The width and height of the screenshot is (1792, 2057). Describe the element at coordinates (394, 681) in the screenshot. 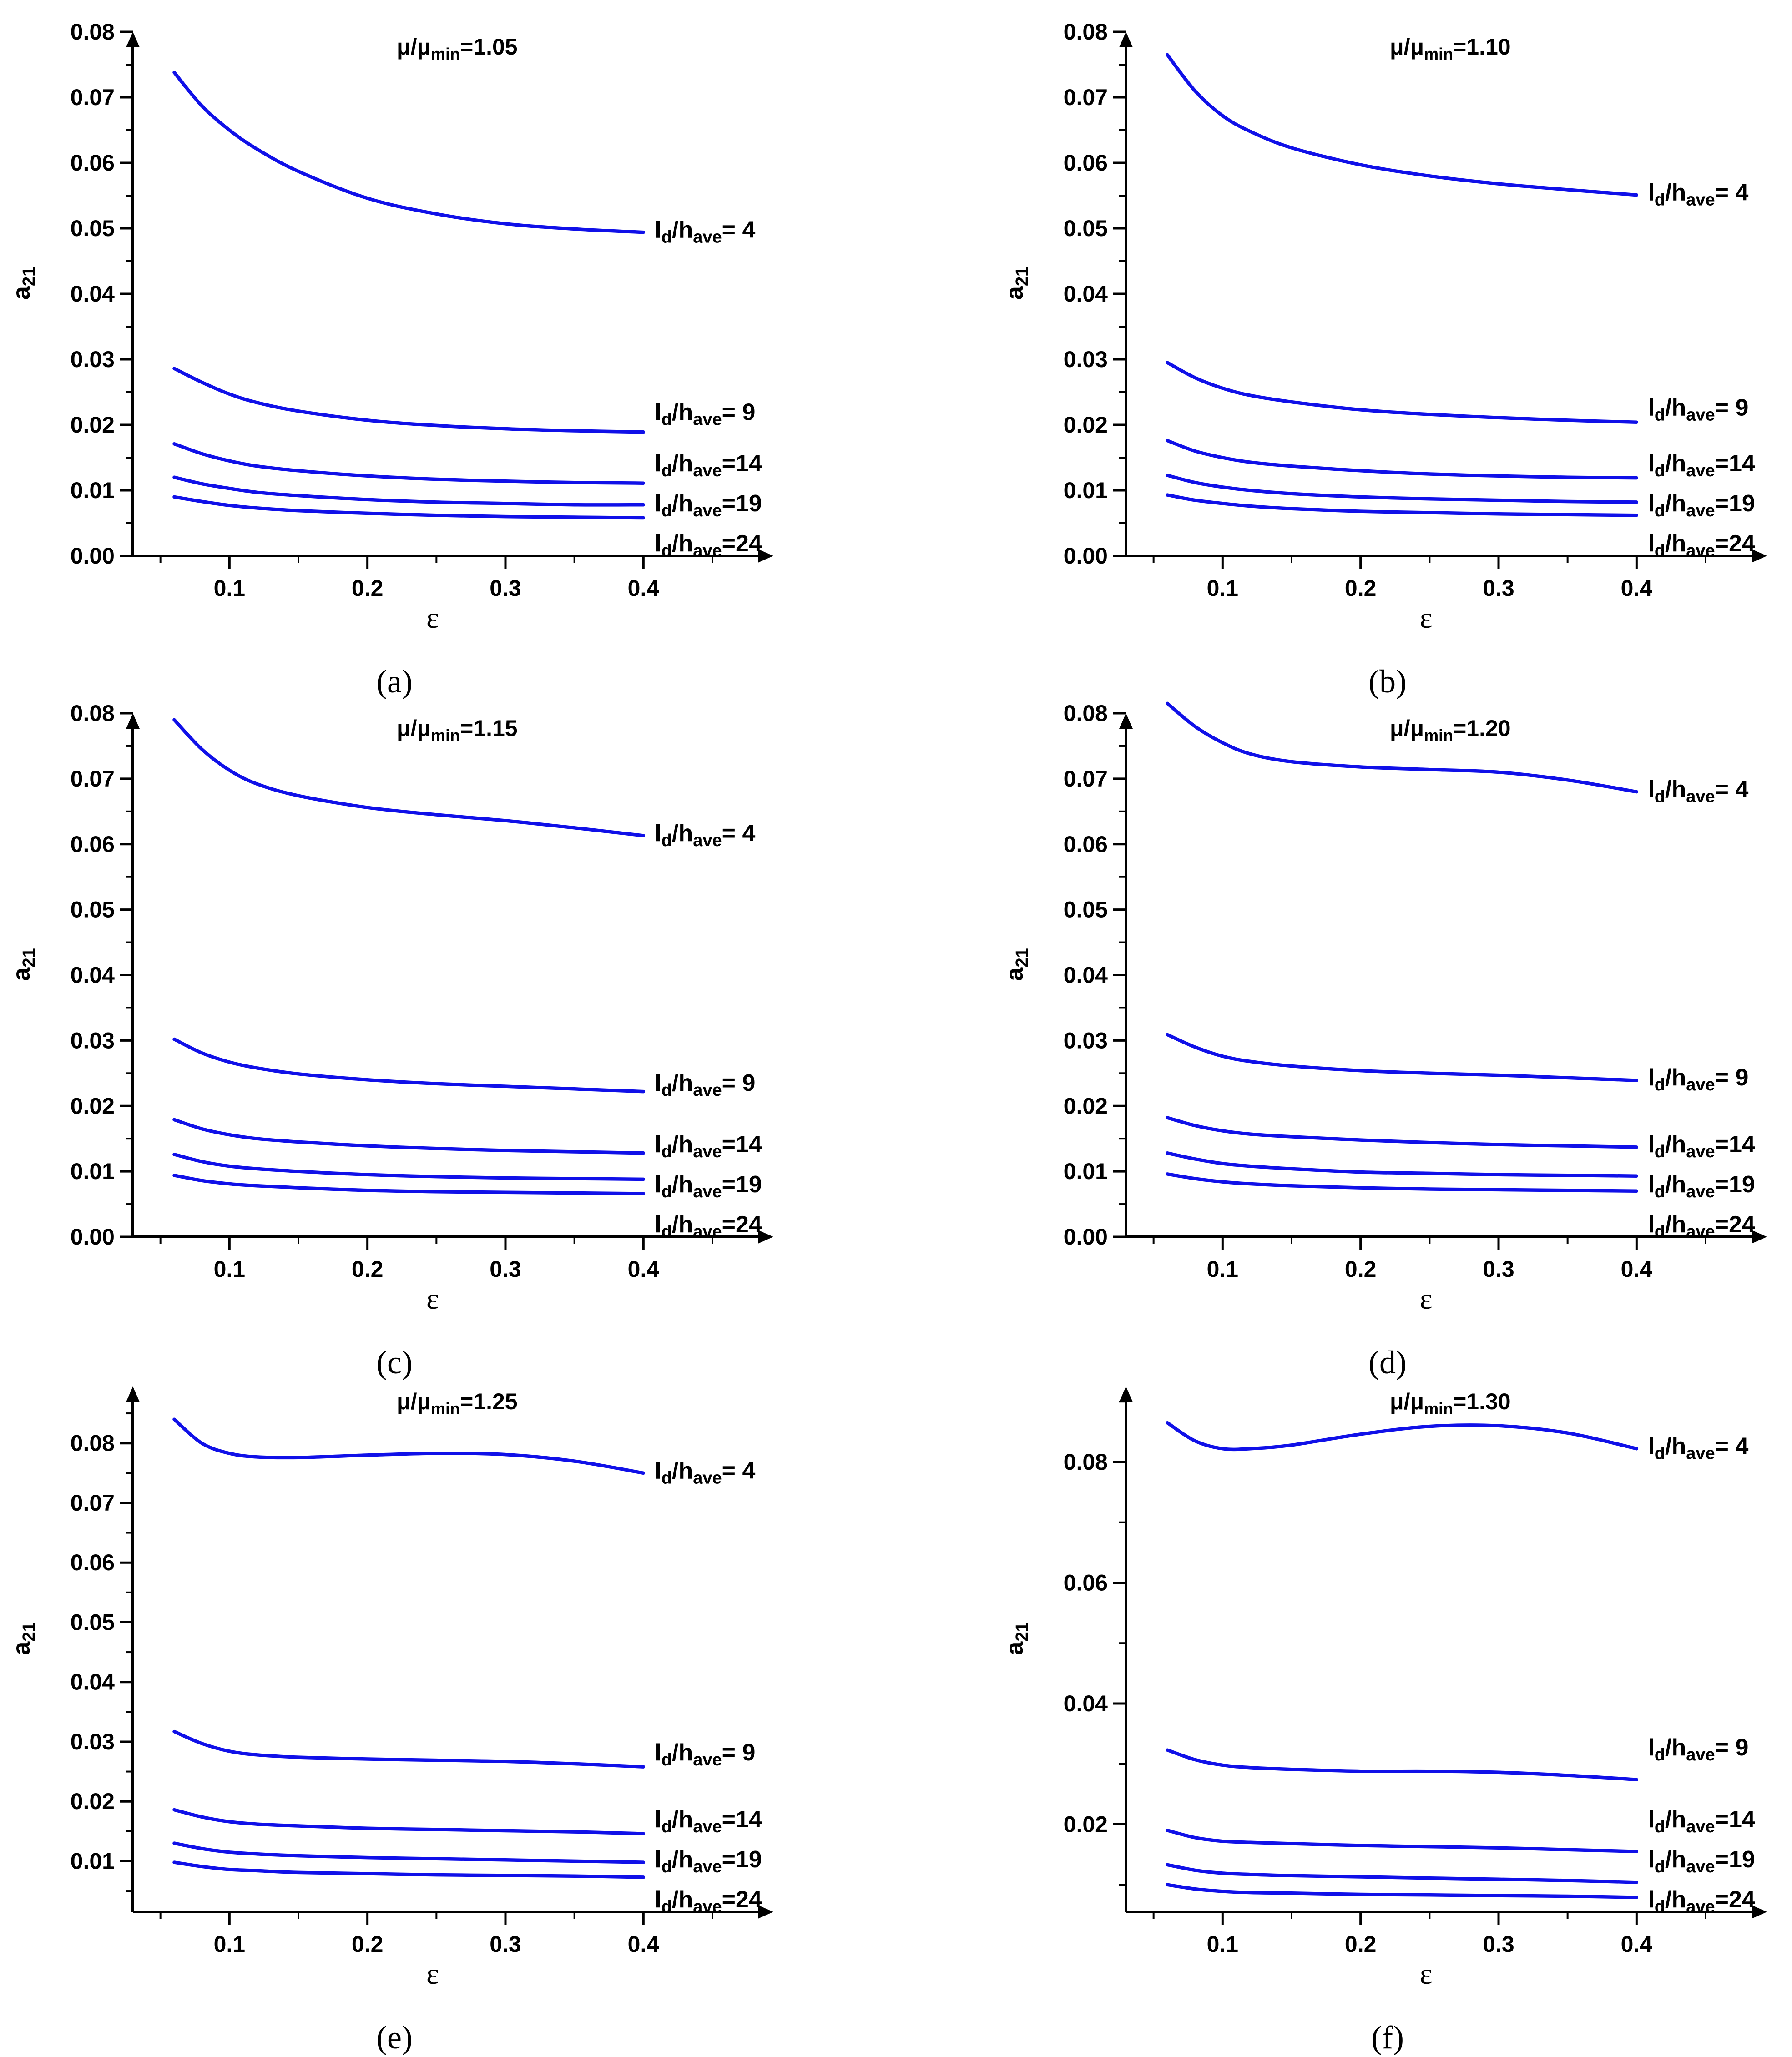

I see `panel-letter: (a)` at that location.